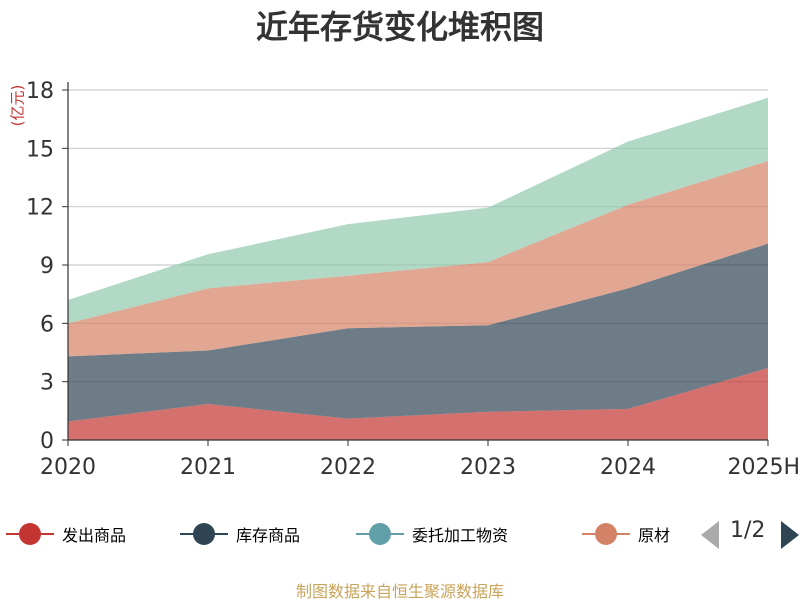  Describe the element at coordinates (94, 535) in the screenshot. I see `legend-label: 发出商品` at that location.